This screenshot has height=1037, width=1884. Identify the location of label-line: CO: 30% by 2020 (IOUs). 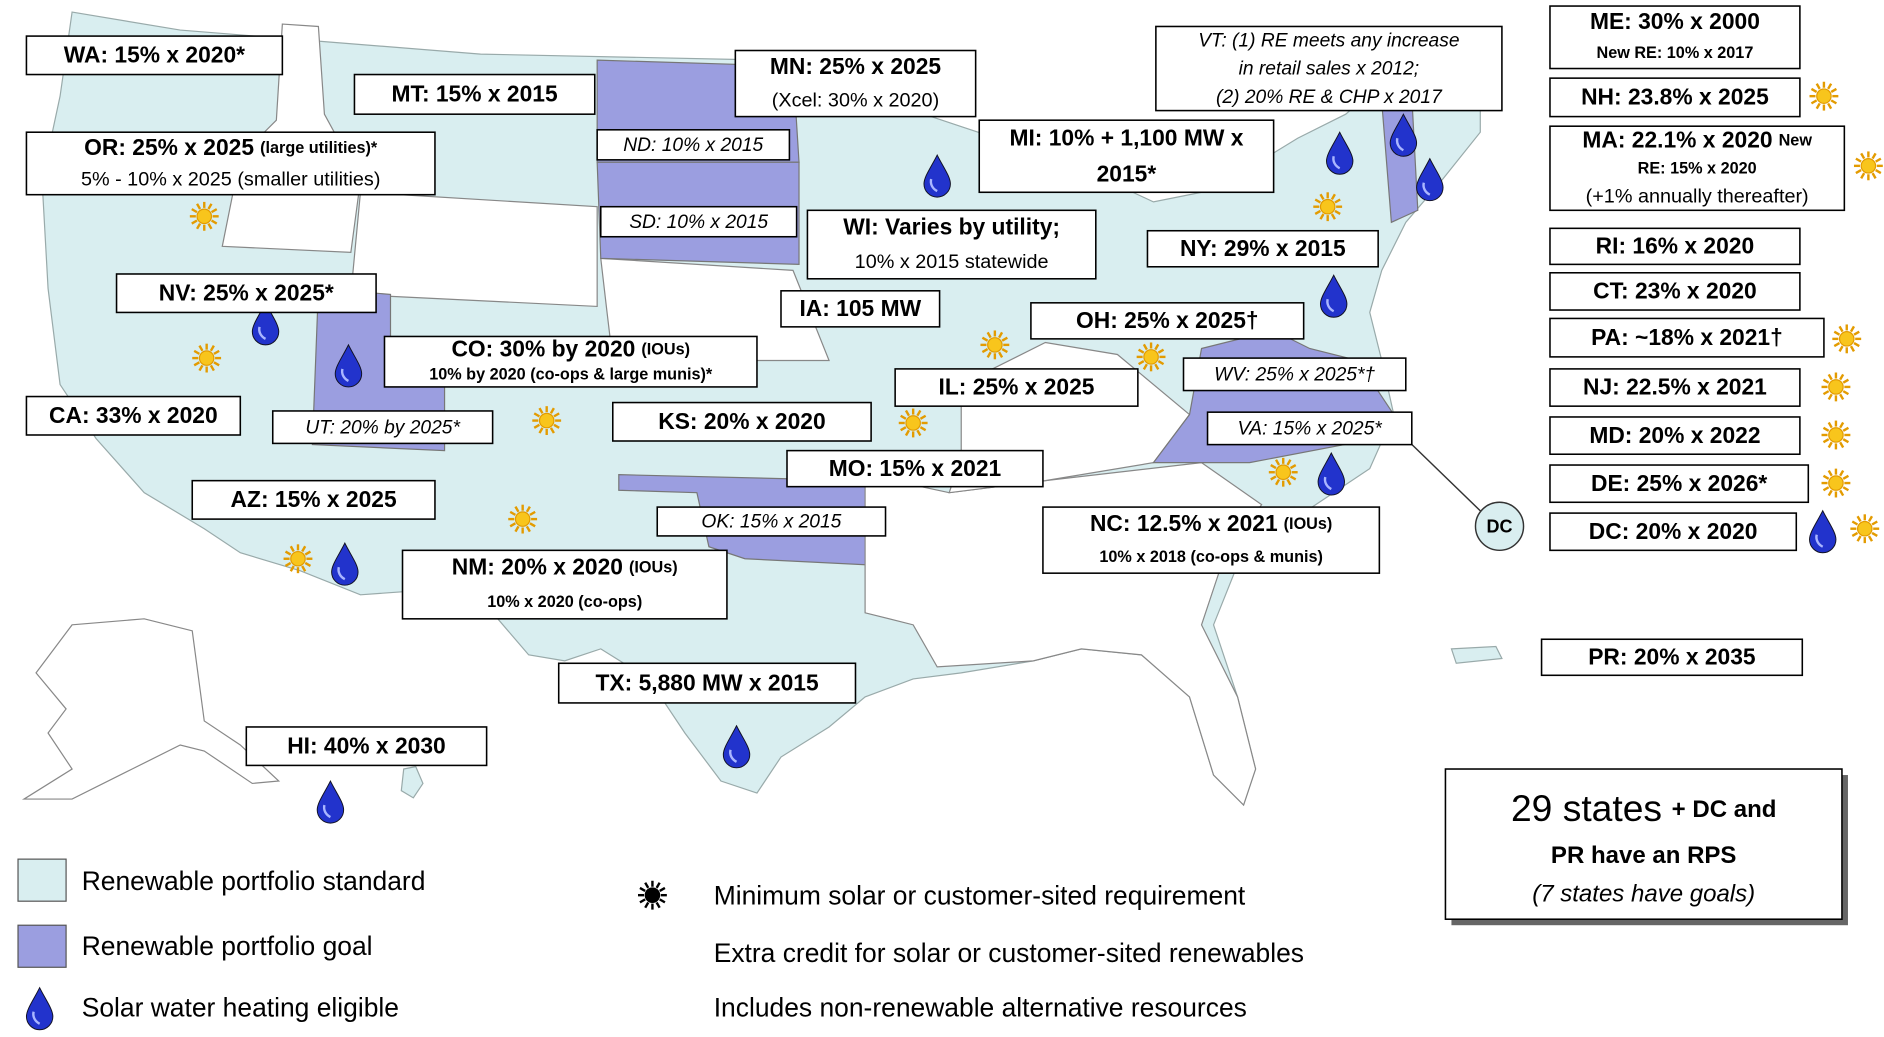
(570, 348).